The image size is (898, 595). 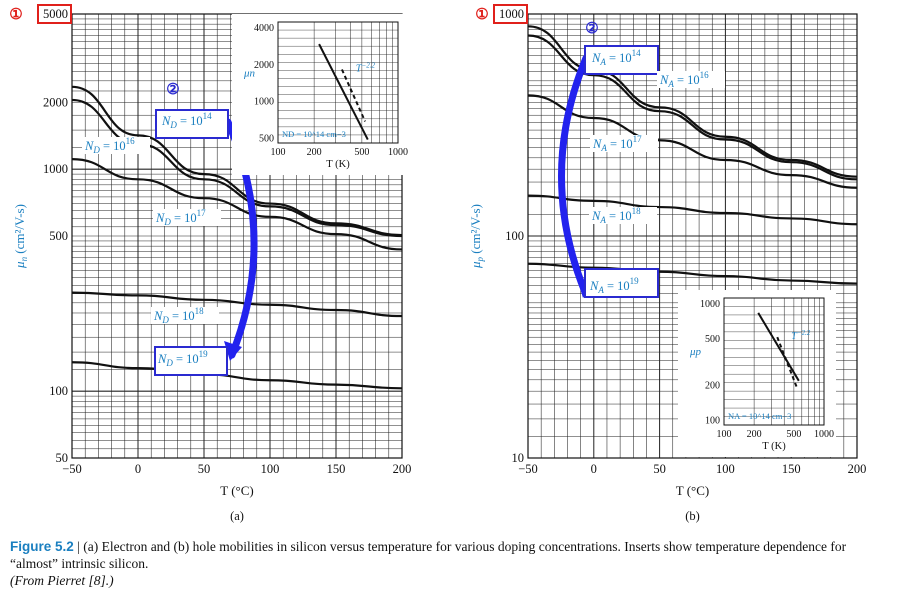 What do you see at coordinates (264, 28) in the screenshot?
I see `inset-y-tick: 4000` at bounding box center [264, 28].